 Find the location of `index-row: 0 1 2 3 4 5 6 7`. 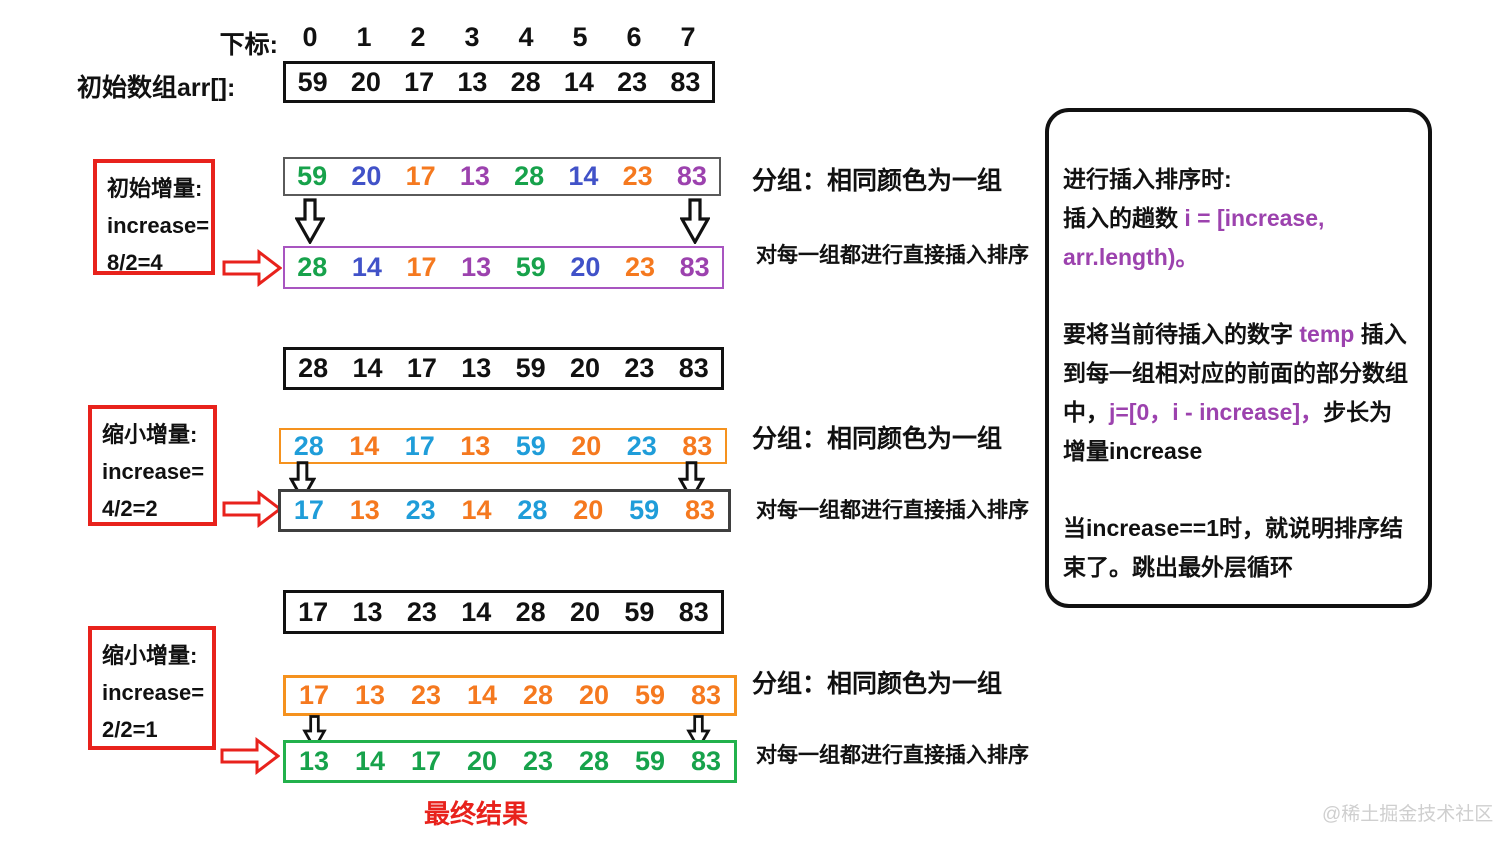

index-row: 0 1 2 3 4 5 6 7 is located at coordinates (499, 37).